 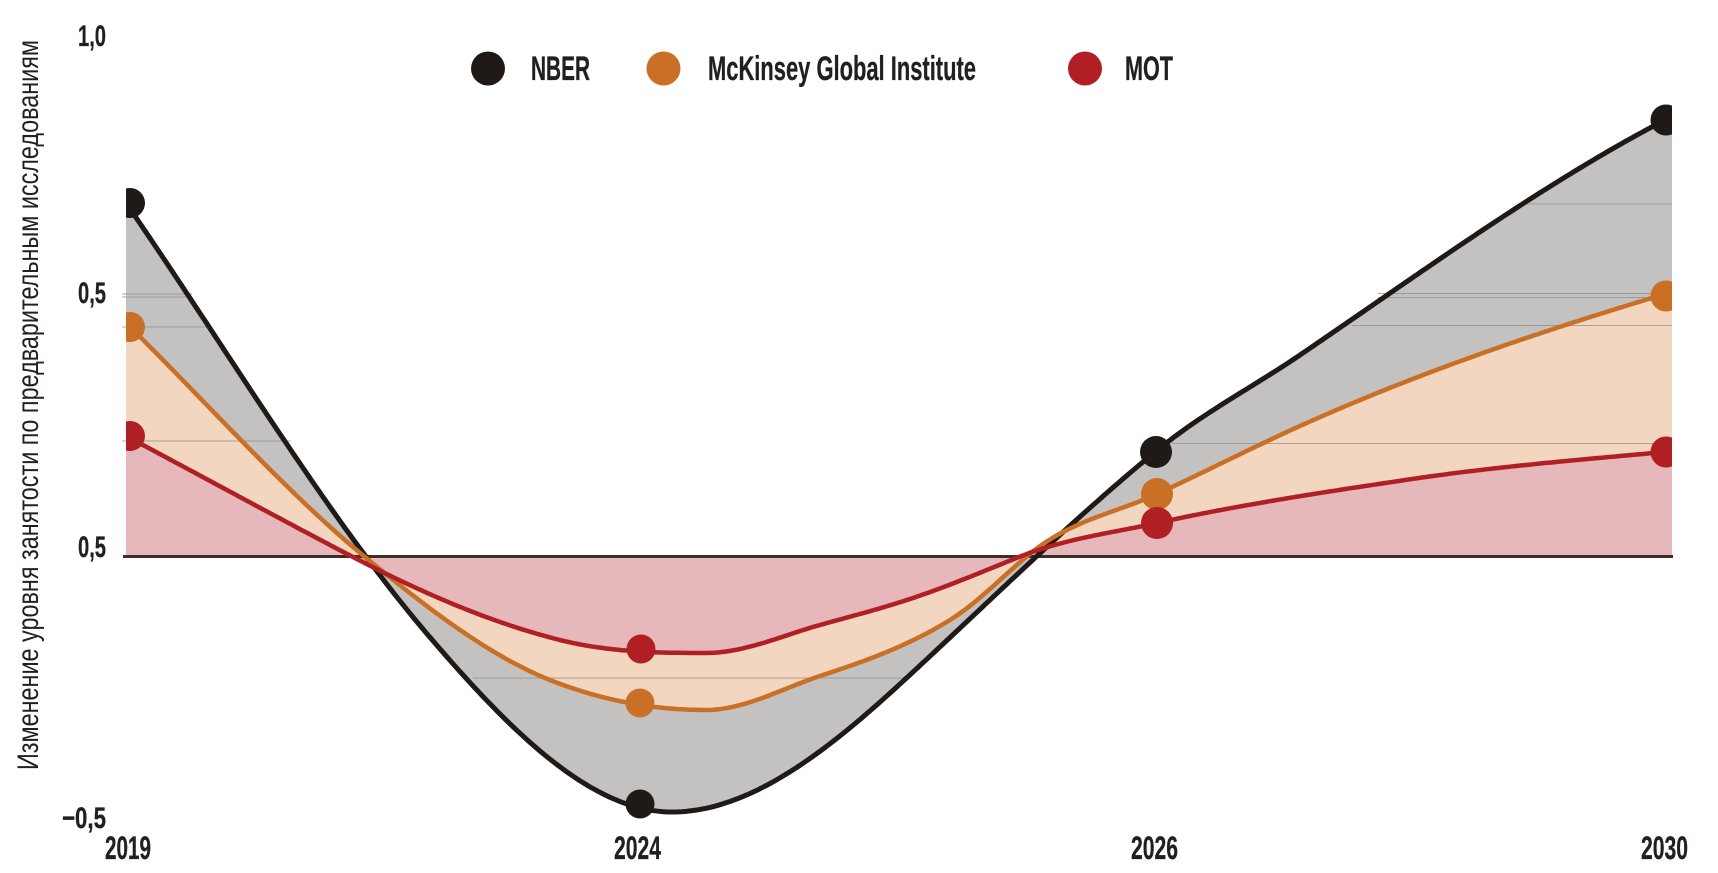 I want to click on svg-text: NBER, so click(x=560, y=69).